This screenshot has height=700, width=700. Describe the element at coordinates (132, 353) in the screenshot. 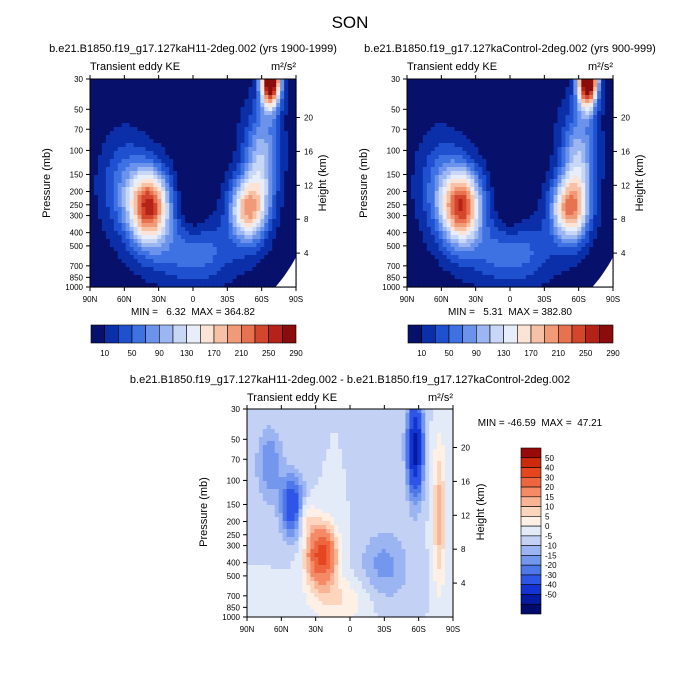

I see `colorbar-label: 50` at that location.